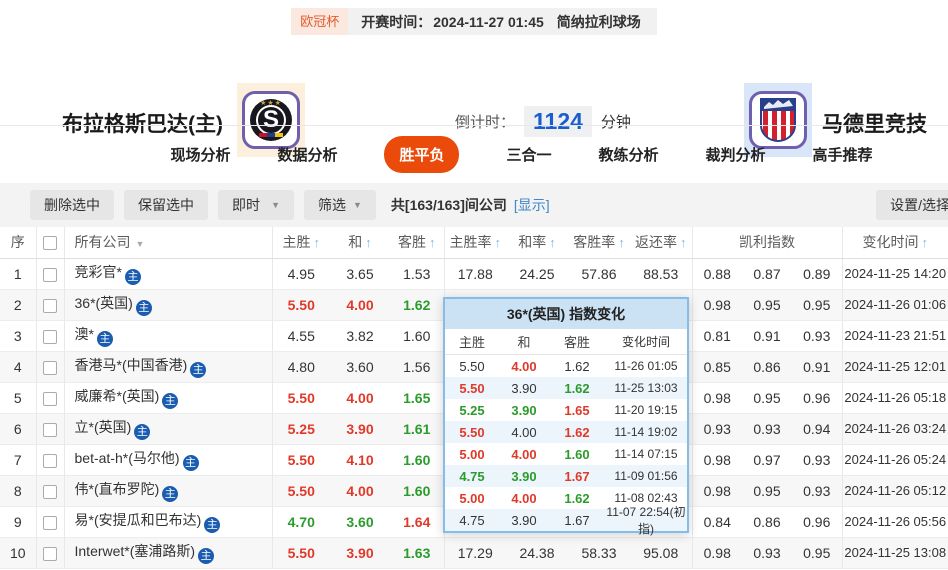 Image resolution: width=948 pixels, height=570 pixels. I want to click on popup-odds-row: 5.50 3.90 1.62 11-25 13:03, so click(566, 388).